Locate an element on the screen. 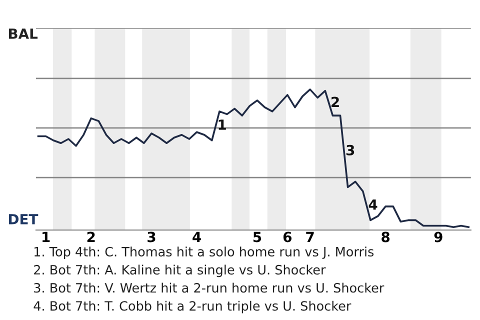 The height and width of the screenshot is (320, 480). x-tick-label: 2 is located at coordinates (91, 237).